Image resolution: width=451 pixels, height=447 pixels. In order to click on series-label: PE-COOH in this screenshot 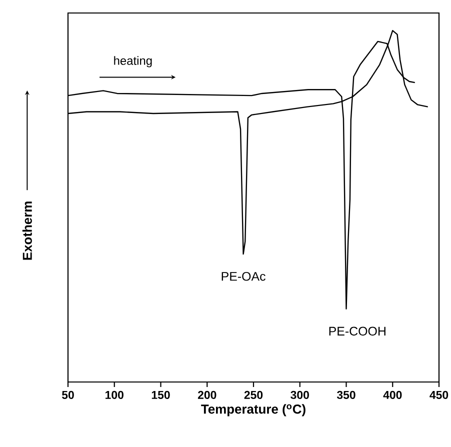, I will do `click(357, 331)`.